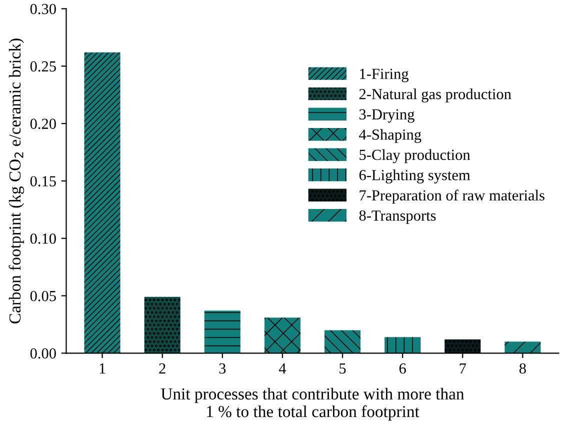 The width and height of the screenshot is (576, 436). I want to click on legend-label: 3-Drying, so click(386, 116).